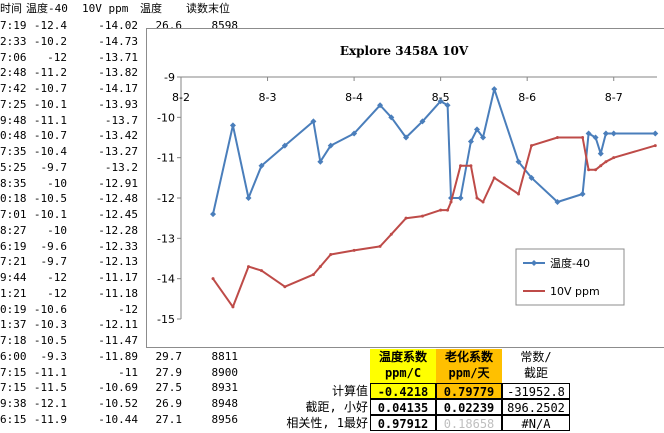  Describe the element at coordinates (169, 356) in the screenshot. I see `cell-temp: 29.7` at that location.